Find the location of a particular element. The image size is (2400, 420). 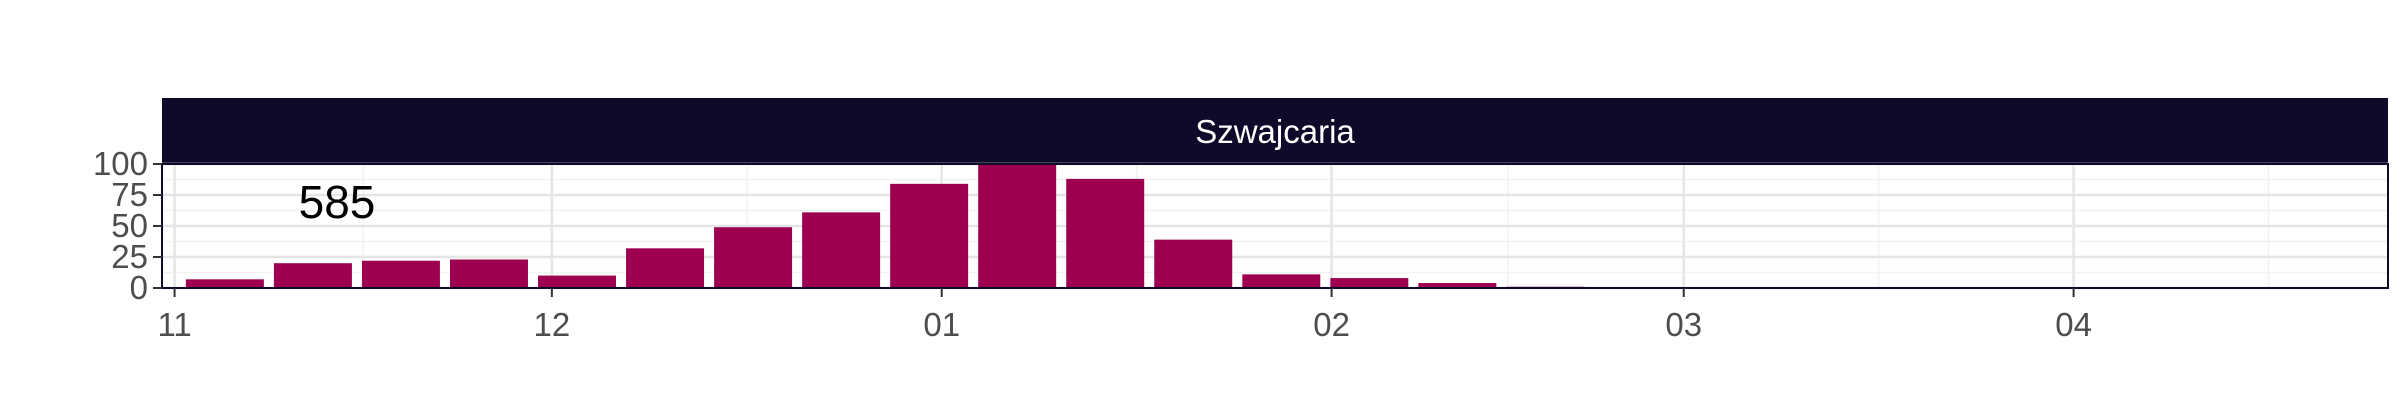

y-tick-label: 0 is located at coordinates (139, 287).